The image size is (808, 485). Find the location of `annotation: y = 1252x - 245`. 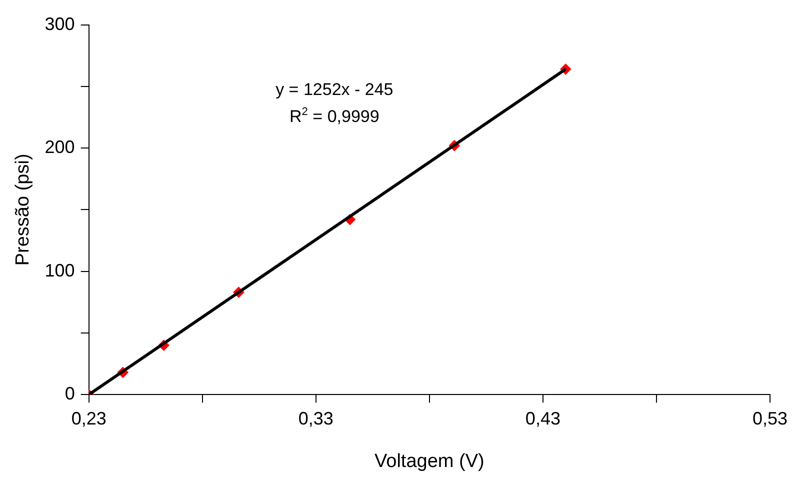

annotation: y = 1252x - 245 is located at coordinates (335, 89).